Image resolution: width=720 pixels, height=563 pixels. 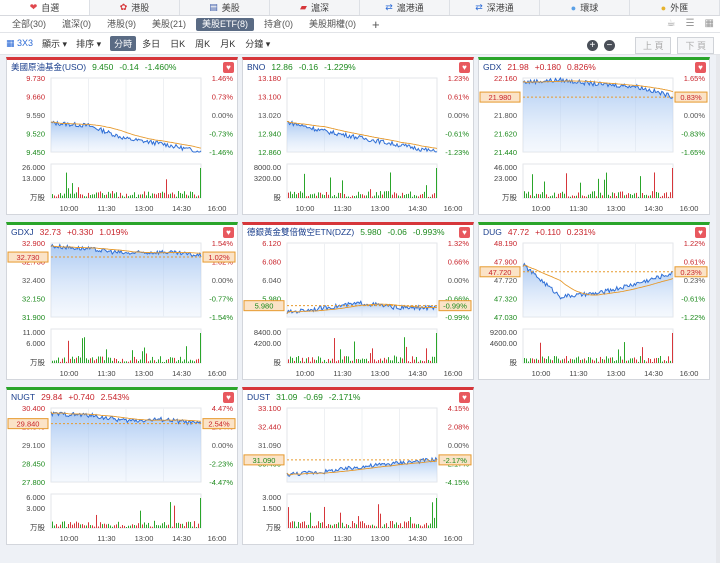 What do you see at coordinates (35, 78) in the screenshot?
I see `price-axis-label: 9.730` at bounding box center [35, 78].